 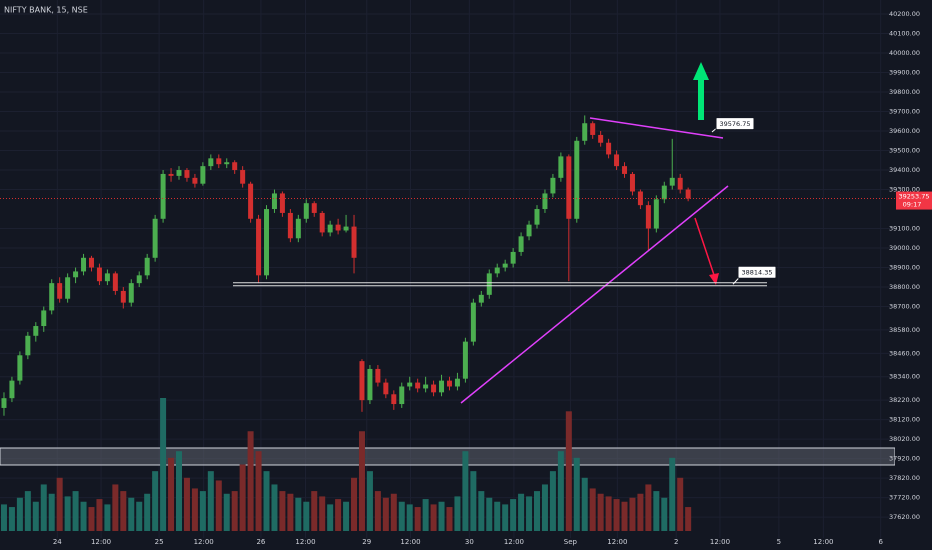 I want to click on last-price-box, so click(x=914, y=200).